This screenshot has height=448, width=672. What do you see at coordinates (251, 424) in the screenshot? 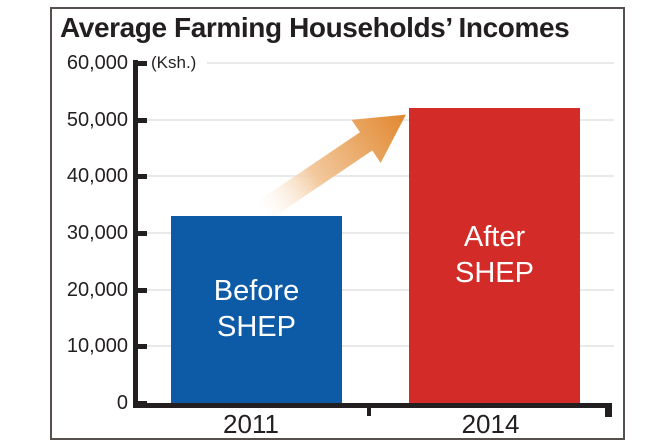
I see `x-label-2011: 2011` at bounding box center [251, 424].